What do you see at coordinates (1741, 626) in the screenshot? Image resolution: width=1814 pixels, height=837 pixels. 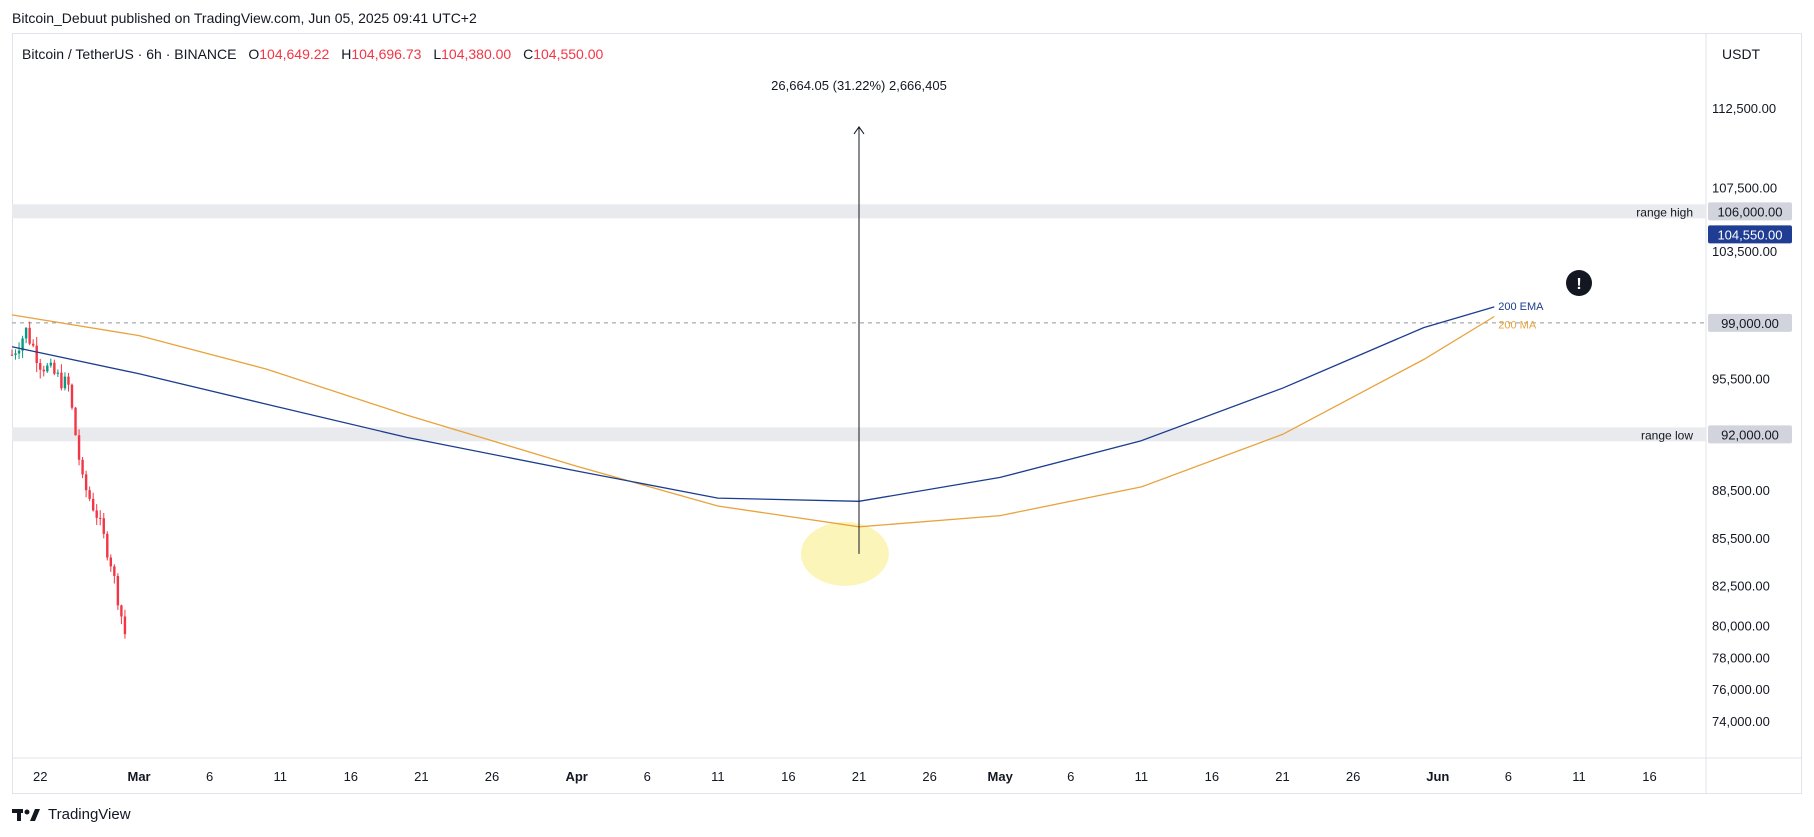 I see `y-tick-label: 80,000.00` at bounding box center [1741, 626].